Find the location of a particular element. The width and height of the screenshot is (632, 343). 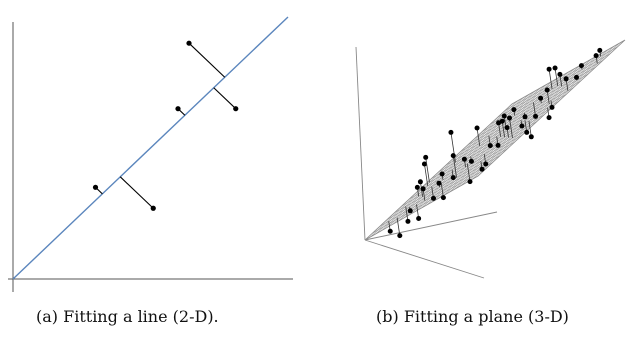

y-axis is located at coordinates (424, 259).